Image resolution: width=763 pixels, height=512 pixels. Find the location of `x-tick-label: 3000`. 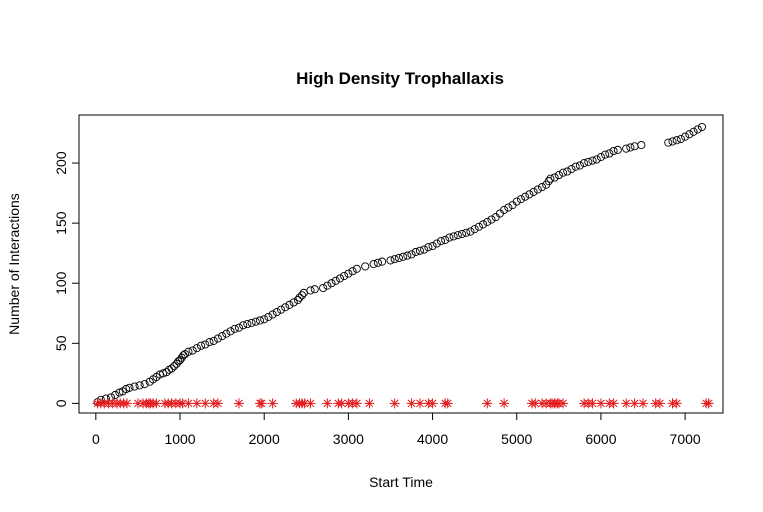

x-tick-label: 3000 is located at coordinates (348, 439).